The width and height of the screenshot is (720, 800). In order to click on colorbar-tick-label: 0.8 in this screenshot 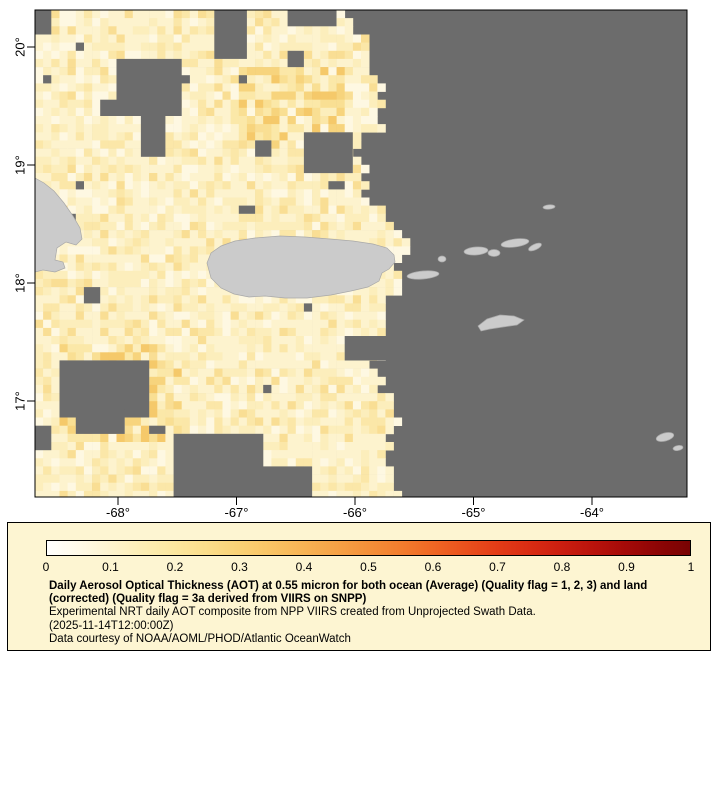, I will do `click(562, 567)`.